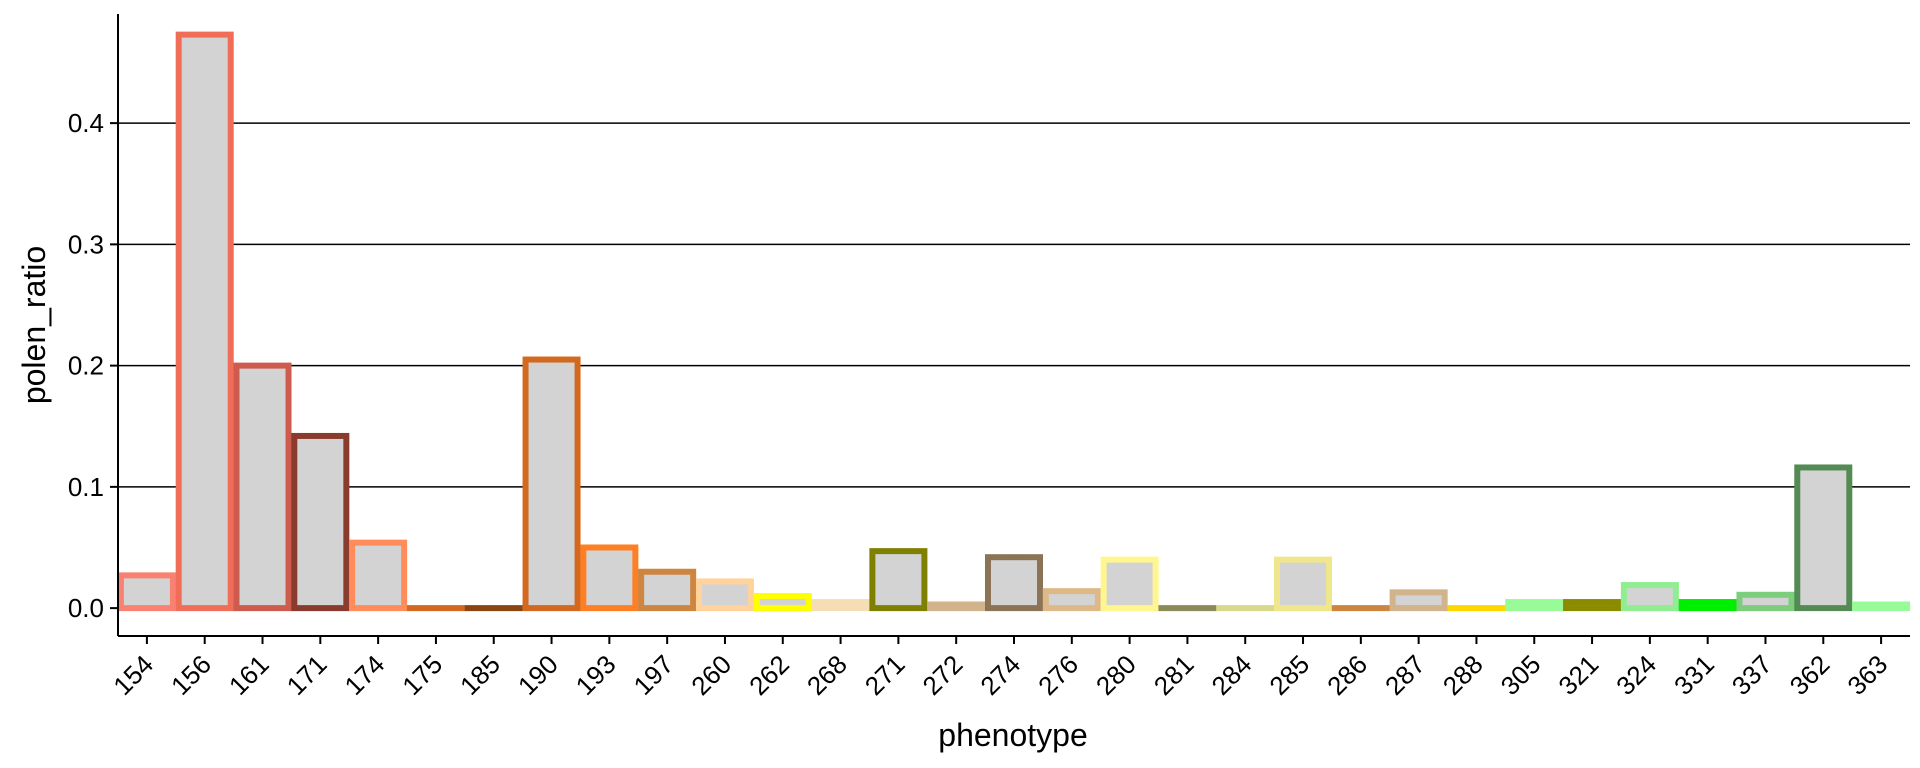 The image size is (1920, 768). What do you see at coordinates (1174, 675) in the screenshot?
I see `x-tick-label: 281` at bounding box center [1174, 675].